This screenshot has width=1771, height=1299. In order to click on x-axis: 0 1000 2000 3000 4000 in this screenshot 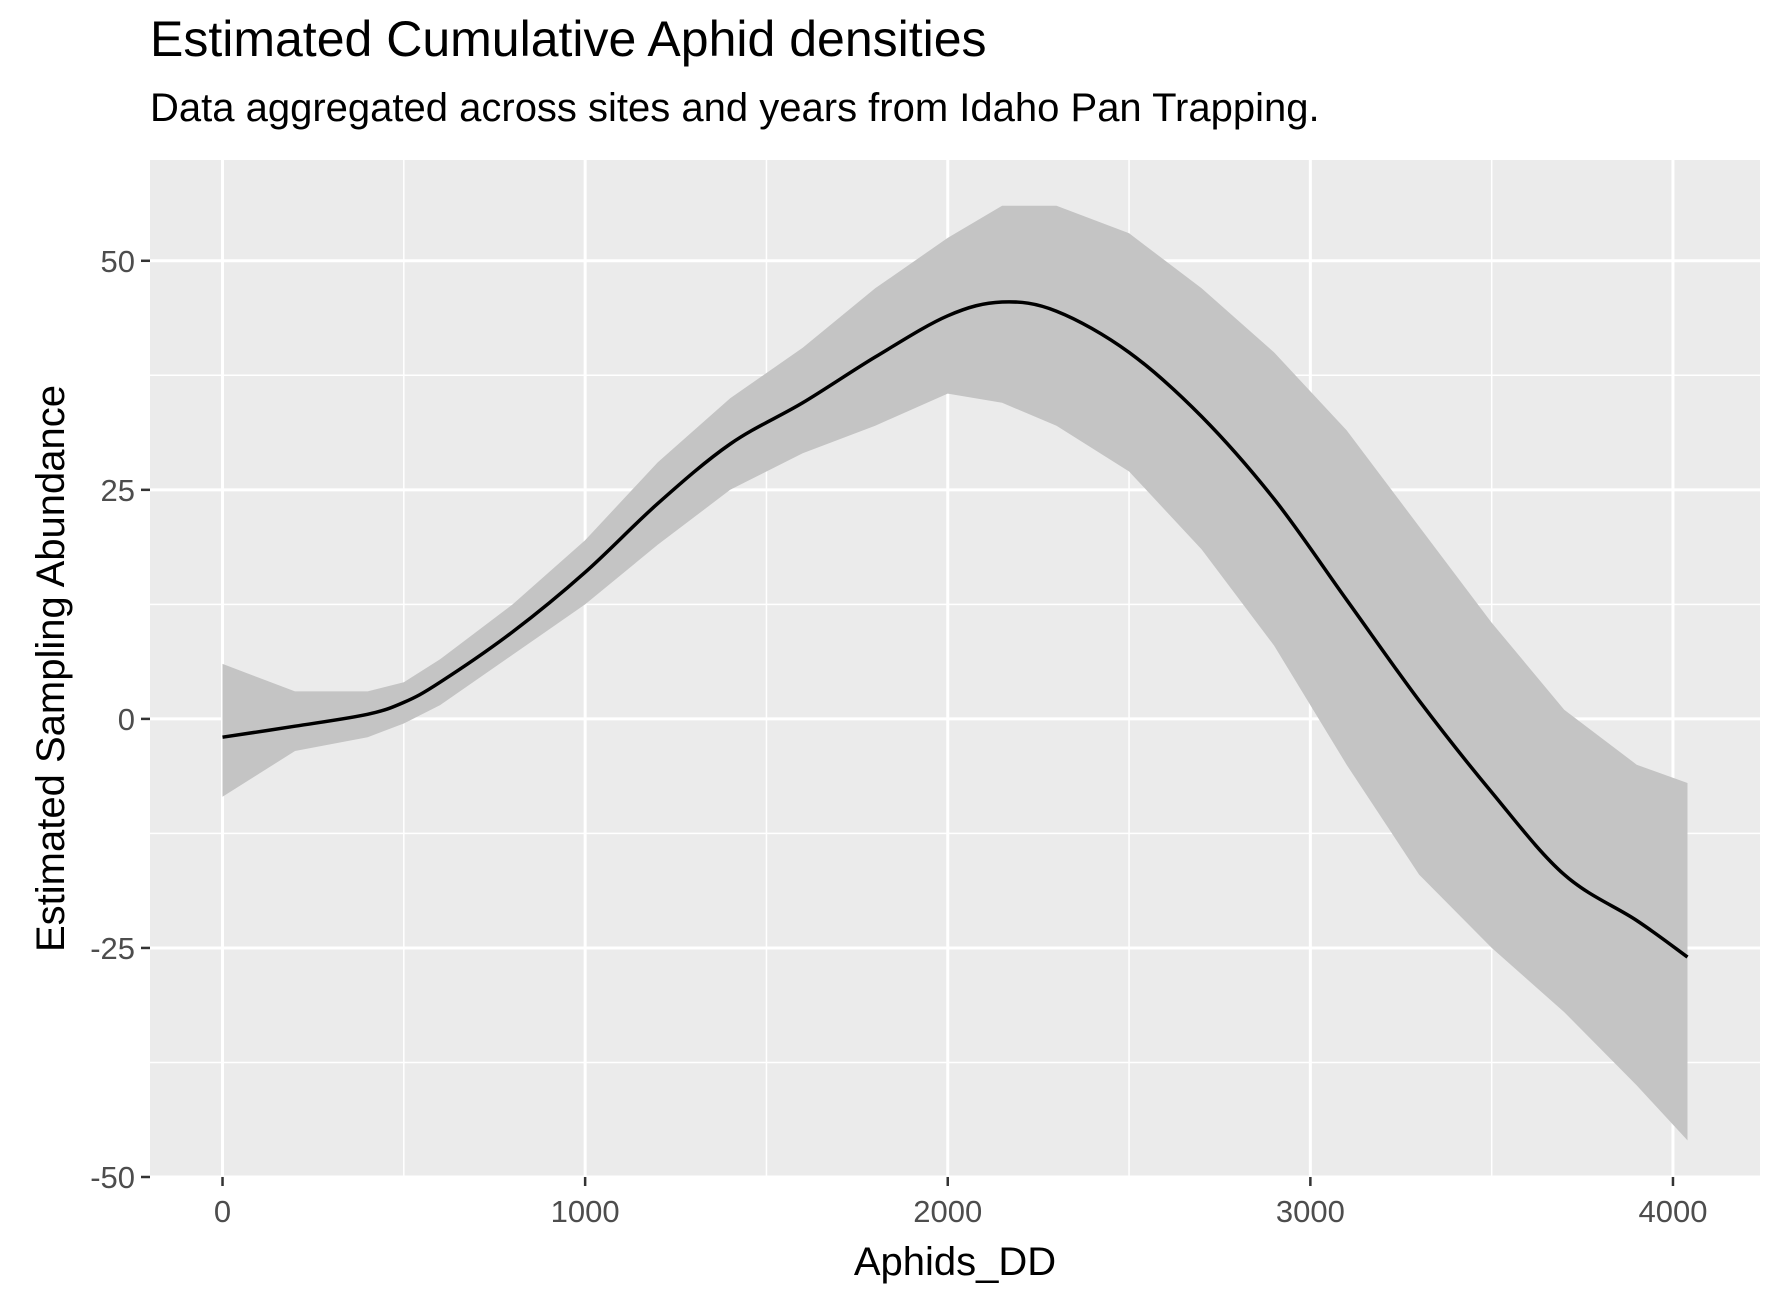, I will do `click(960, 1203)`.